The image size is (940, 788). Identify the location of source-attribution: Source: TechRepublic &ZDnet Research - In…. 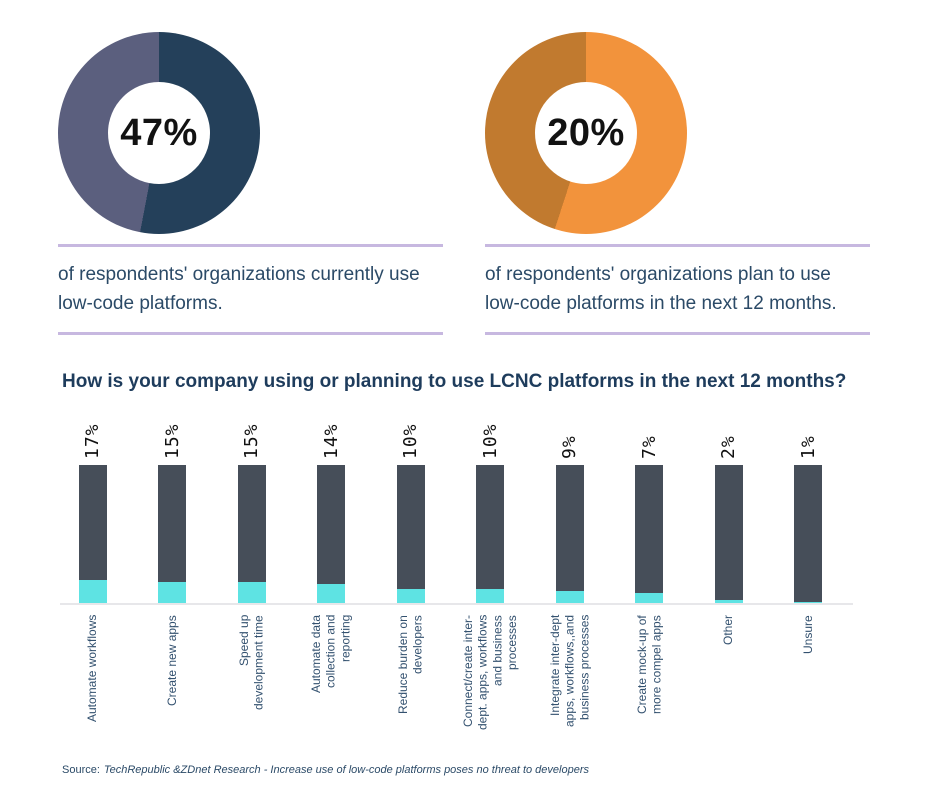
(325, 770).